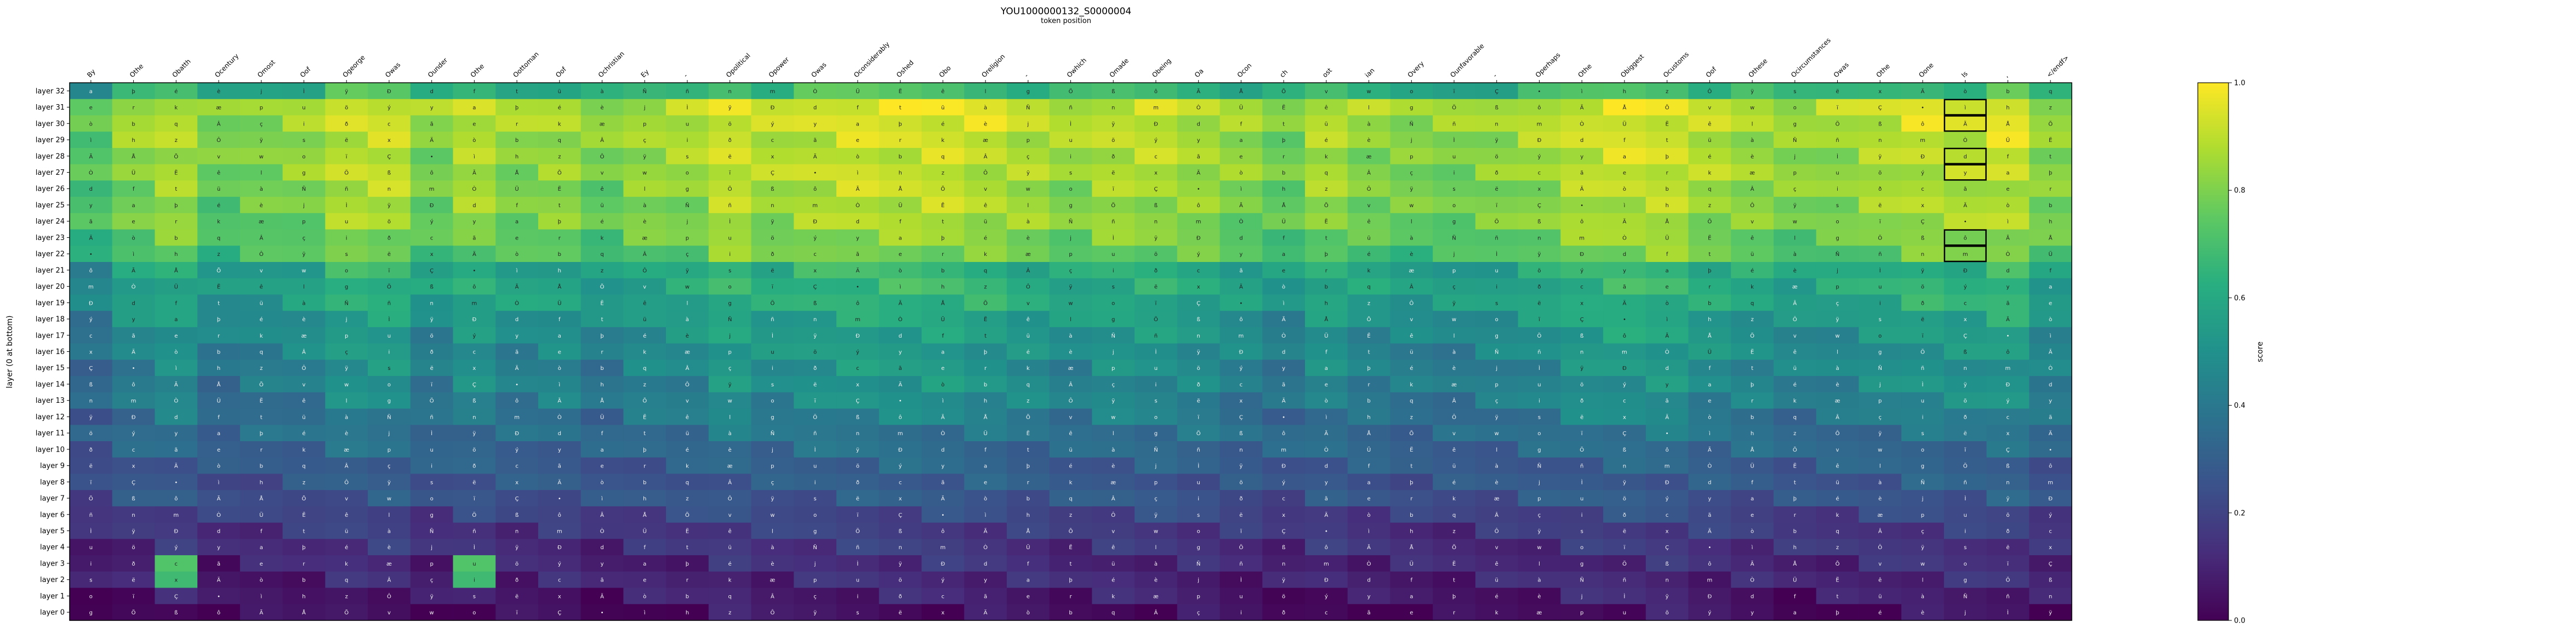  I want to click on cell-glyph: v, so click(1113, 532).